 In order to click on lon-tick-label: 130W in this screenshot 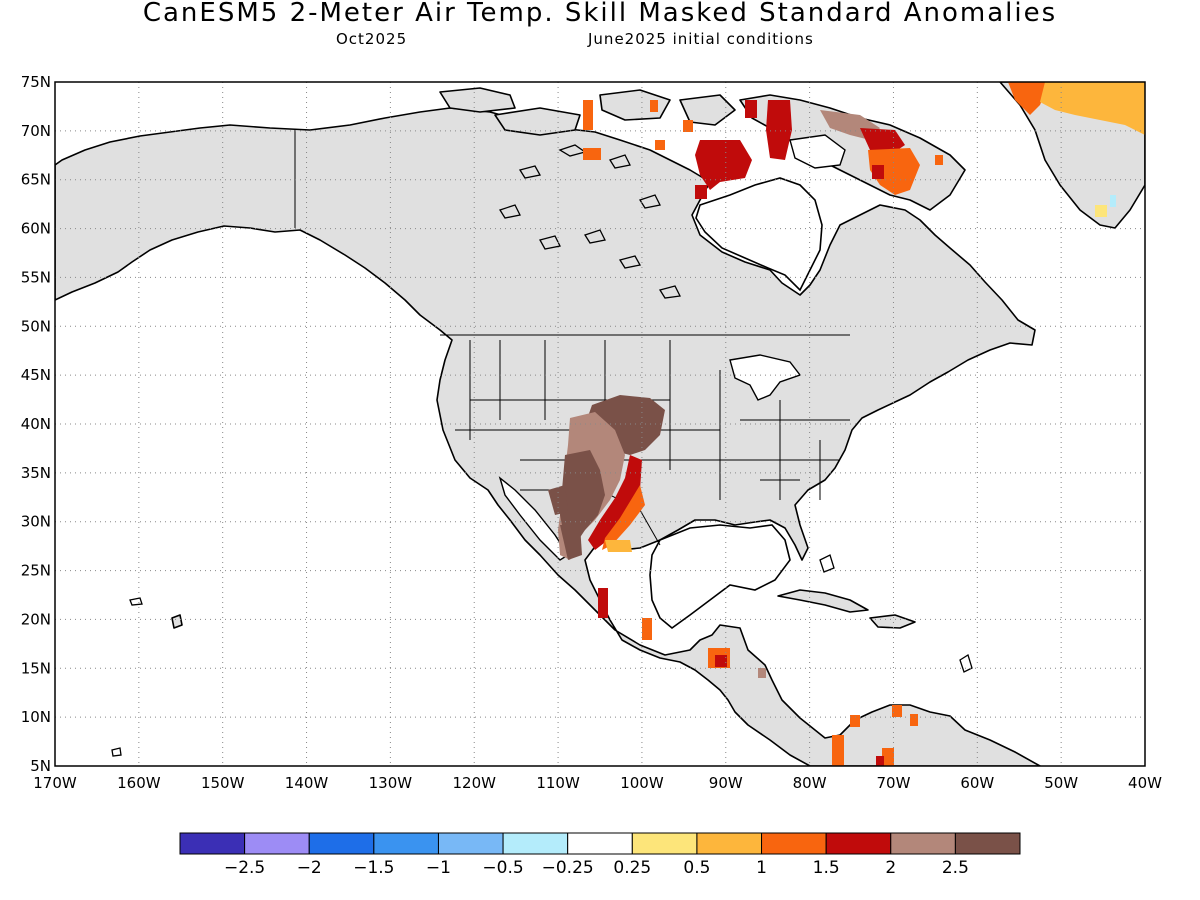, I will do `click(391, 783)`.